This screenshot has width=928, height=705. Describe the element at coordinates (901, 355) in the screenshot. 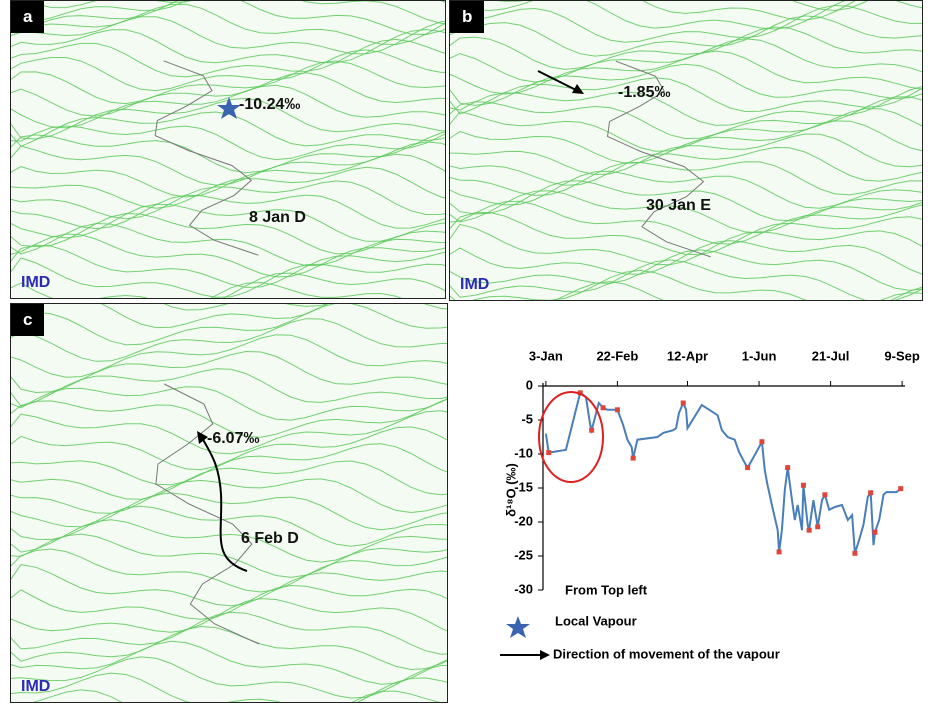

I see `x-tick-label: 9-Sep` at that location.